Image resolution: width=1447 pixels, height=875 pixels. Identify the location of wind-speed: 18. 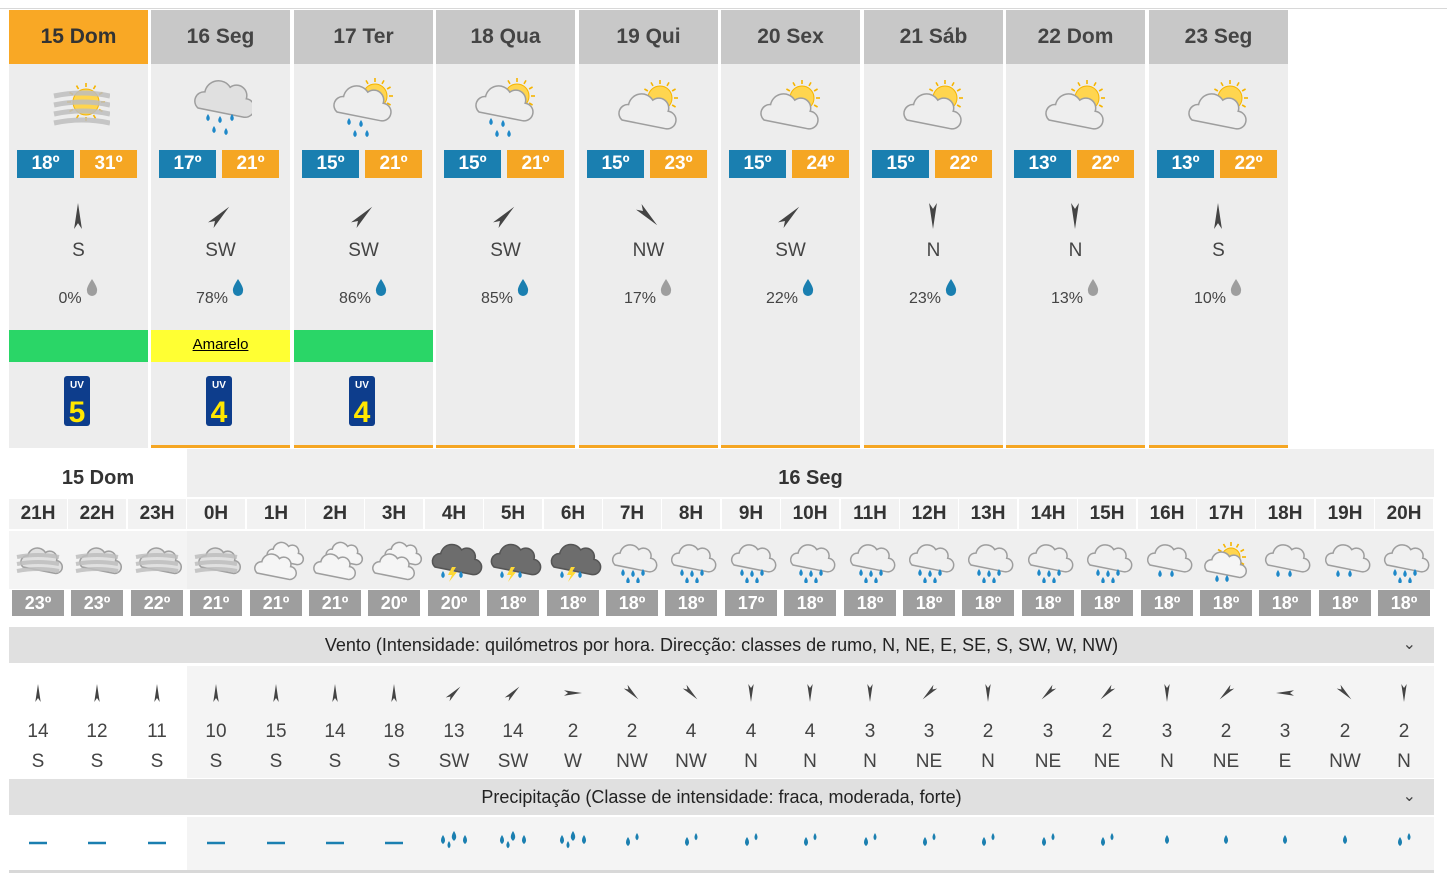
(394, 731).